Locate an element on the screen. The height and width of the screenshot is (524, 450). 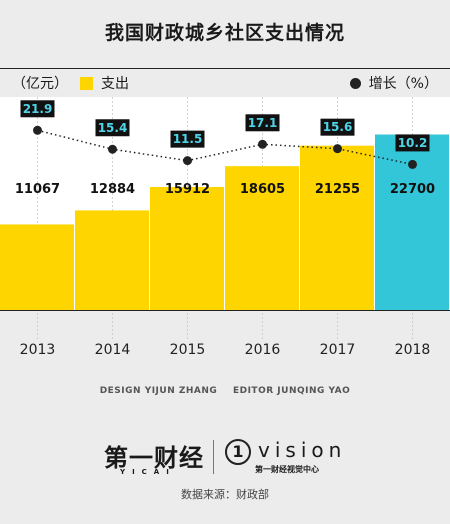
growth-point-2017 is located at coordinates (337, 149).